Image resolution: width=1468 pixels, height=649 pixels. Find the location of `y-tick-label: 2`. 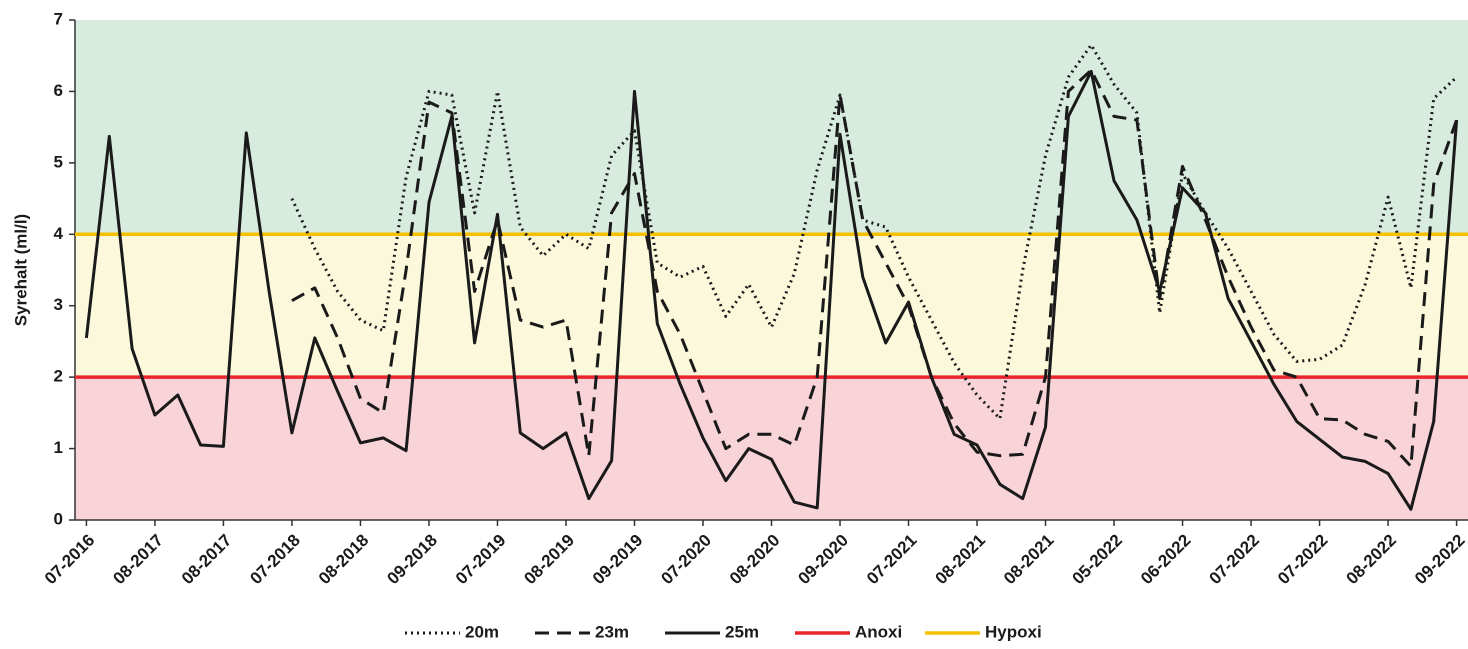

y-tick-label: 2 is located at coordinates (58, 376).